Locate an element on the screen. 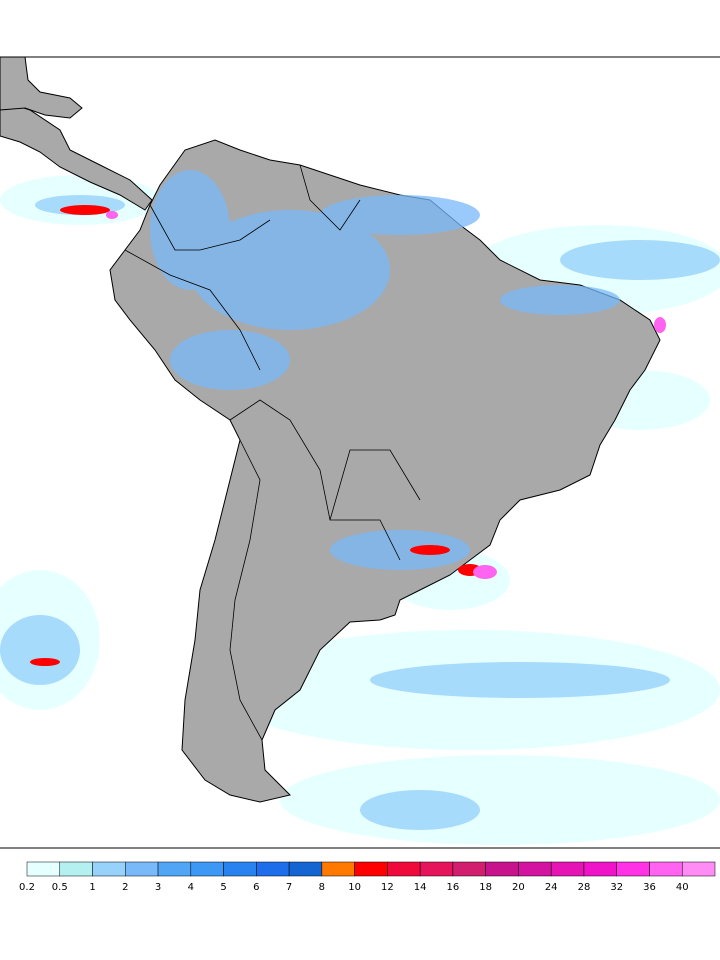  colorbar-label: 14 is located at coordinates (420, 887).